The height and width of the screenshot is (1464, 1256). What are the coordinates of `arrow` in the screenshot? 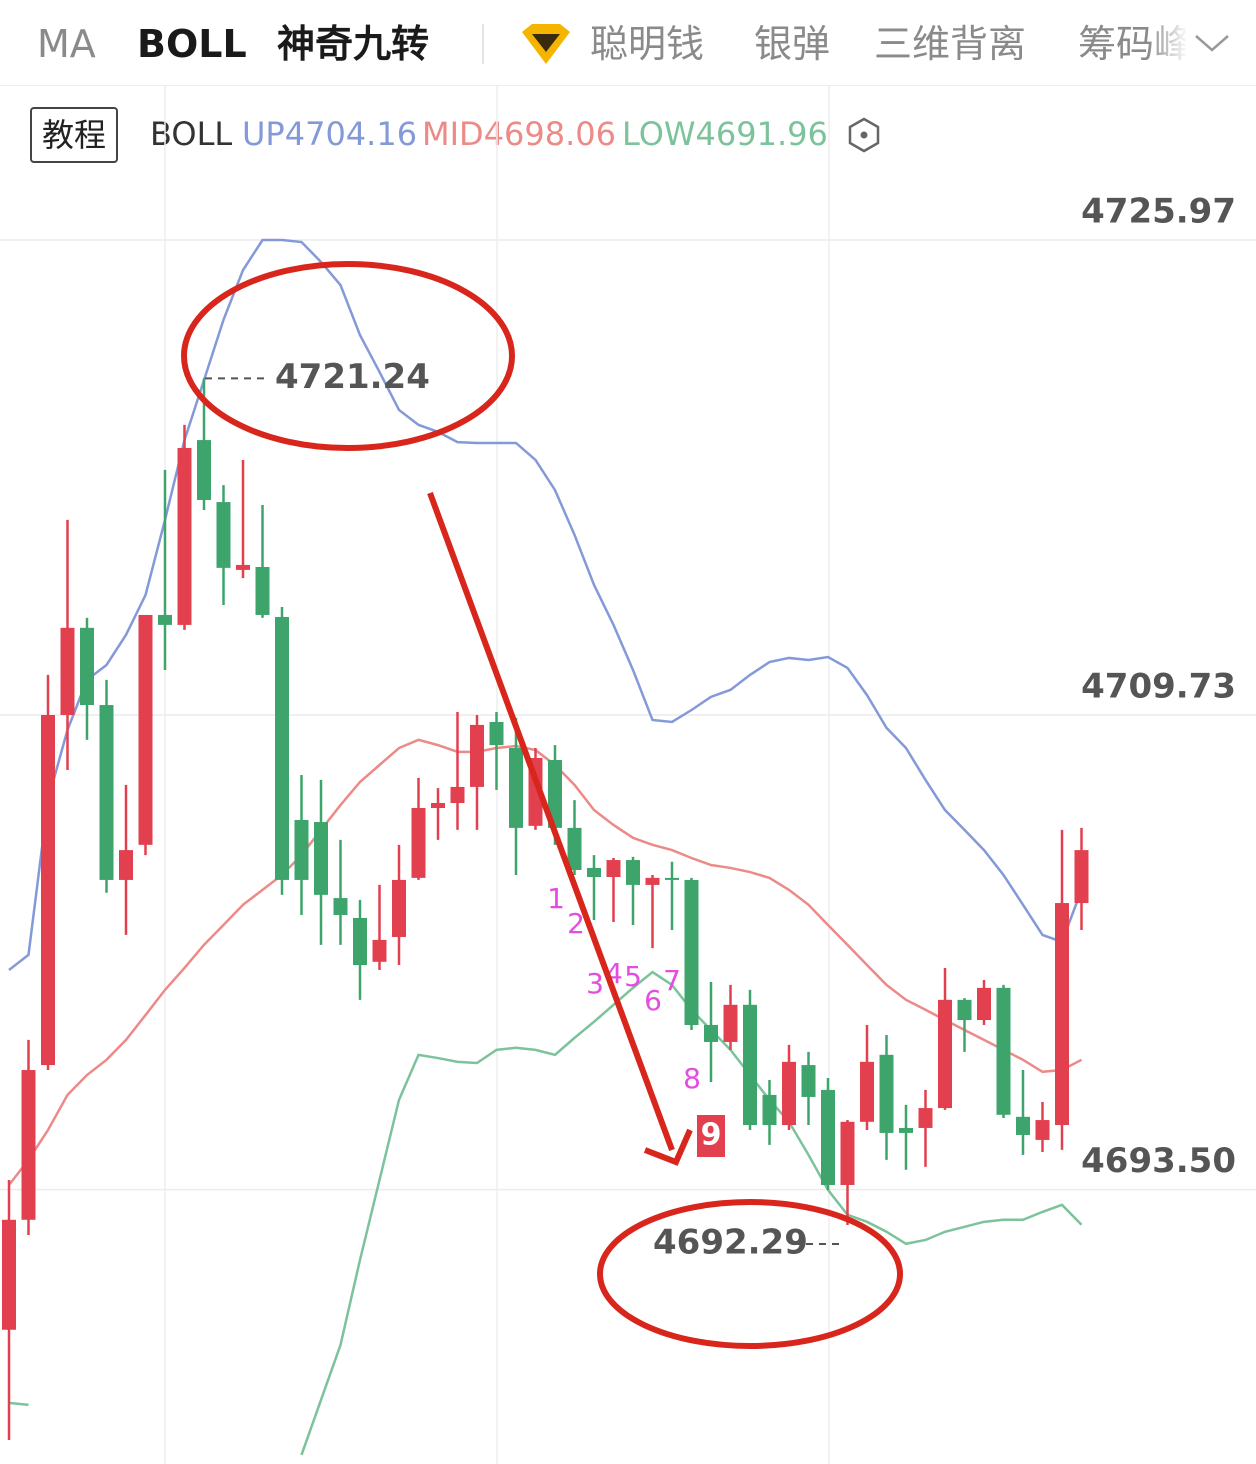 It's located at (551, 821).